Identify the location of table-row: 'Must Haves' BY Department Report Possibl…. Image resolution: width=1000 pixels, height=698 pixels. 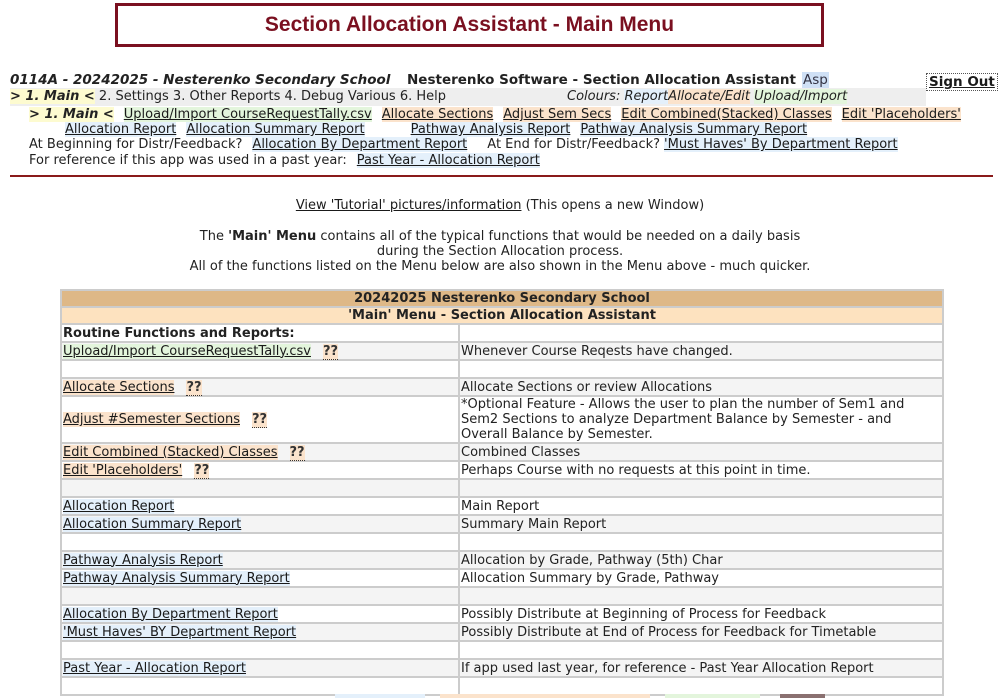
(502, 632).